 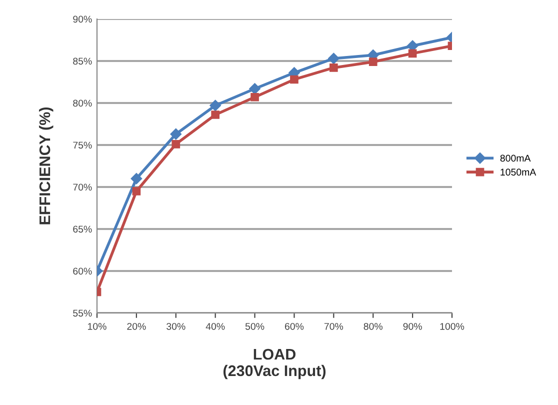 I want to click on y-tick-label: 55%, so click(x=82, y=313).